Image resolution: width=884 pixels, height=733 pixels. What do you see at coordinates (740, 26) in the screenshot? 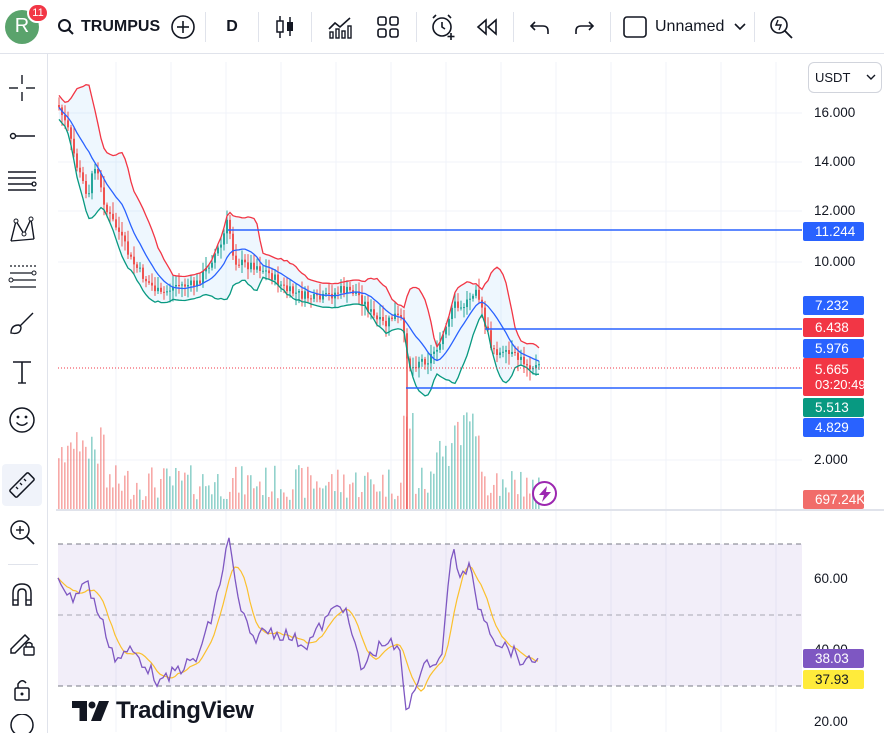
I see `chevron-down-icon` at bounding box center [740, 26].